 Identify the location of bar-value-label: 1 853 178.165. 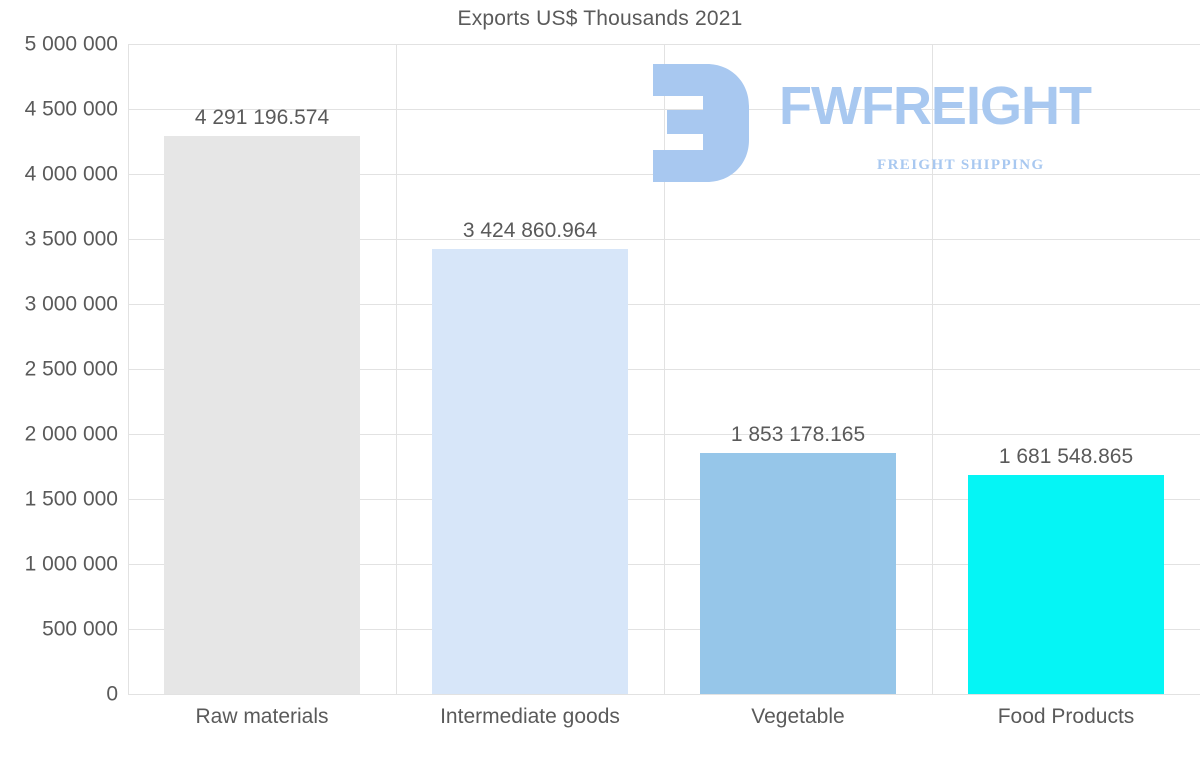
(798, 435).